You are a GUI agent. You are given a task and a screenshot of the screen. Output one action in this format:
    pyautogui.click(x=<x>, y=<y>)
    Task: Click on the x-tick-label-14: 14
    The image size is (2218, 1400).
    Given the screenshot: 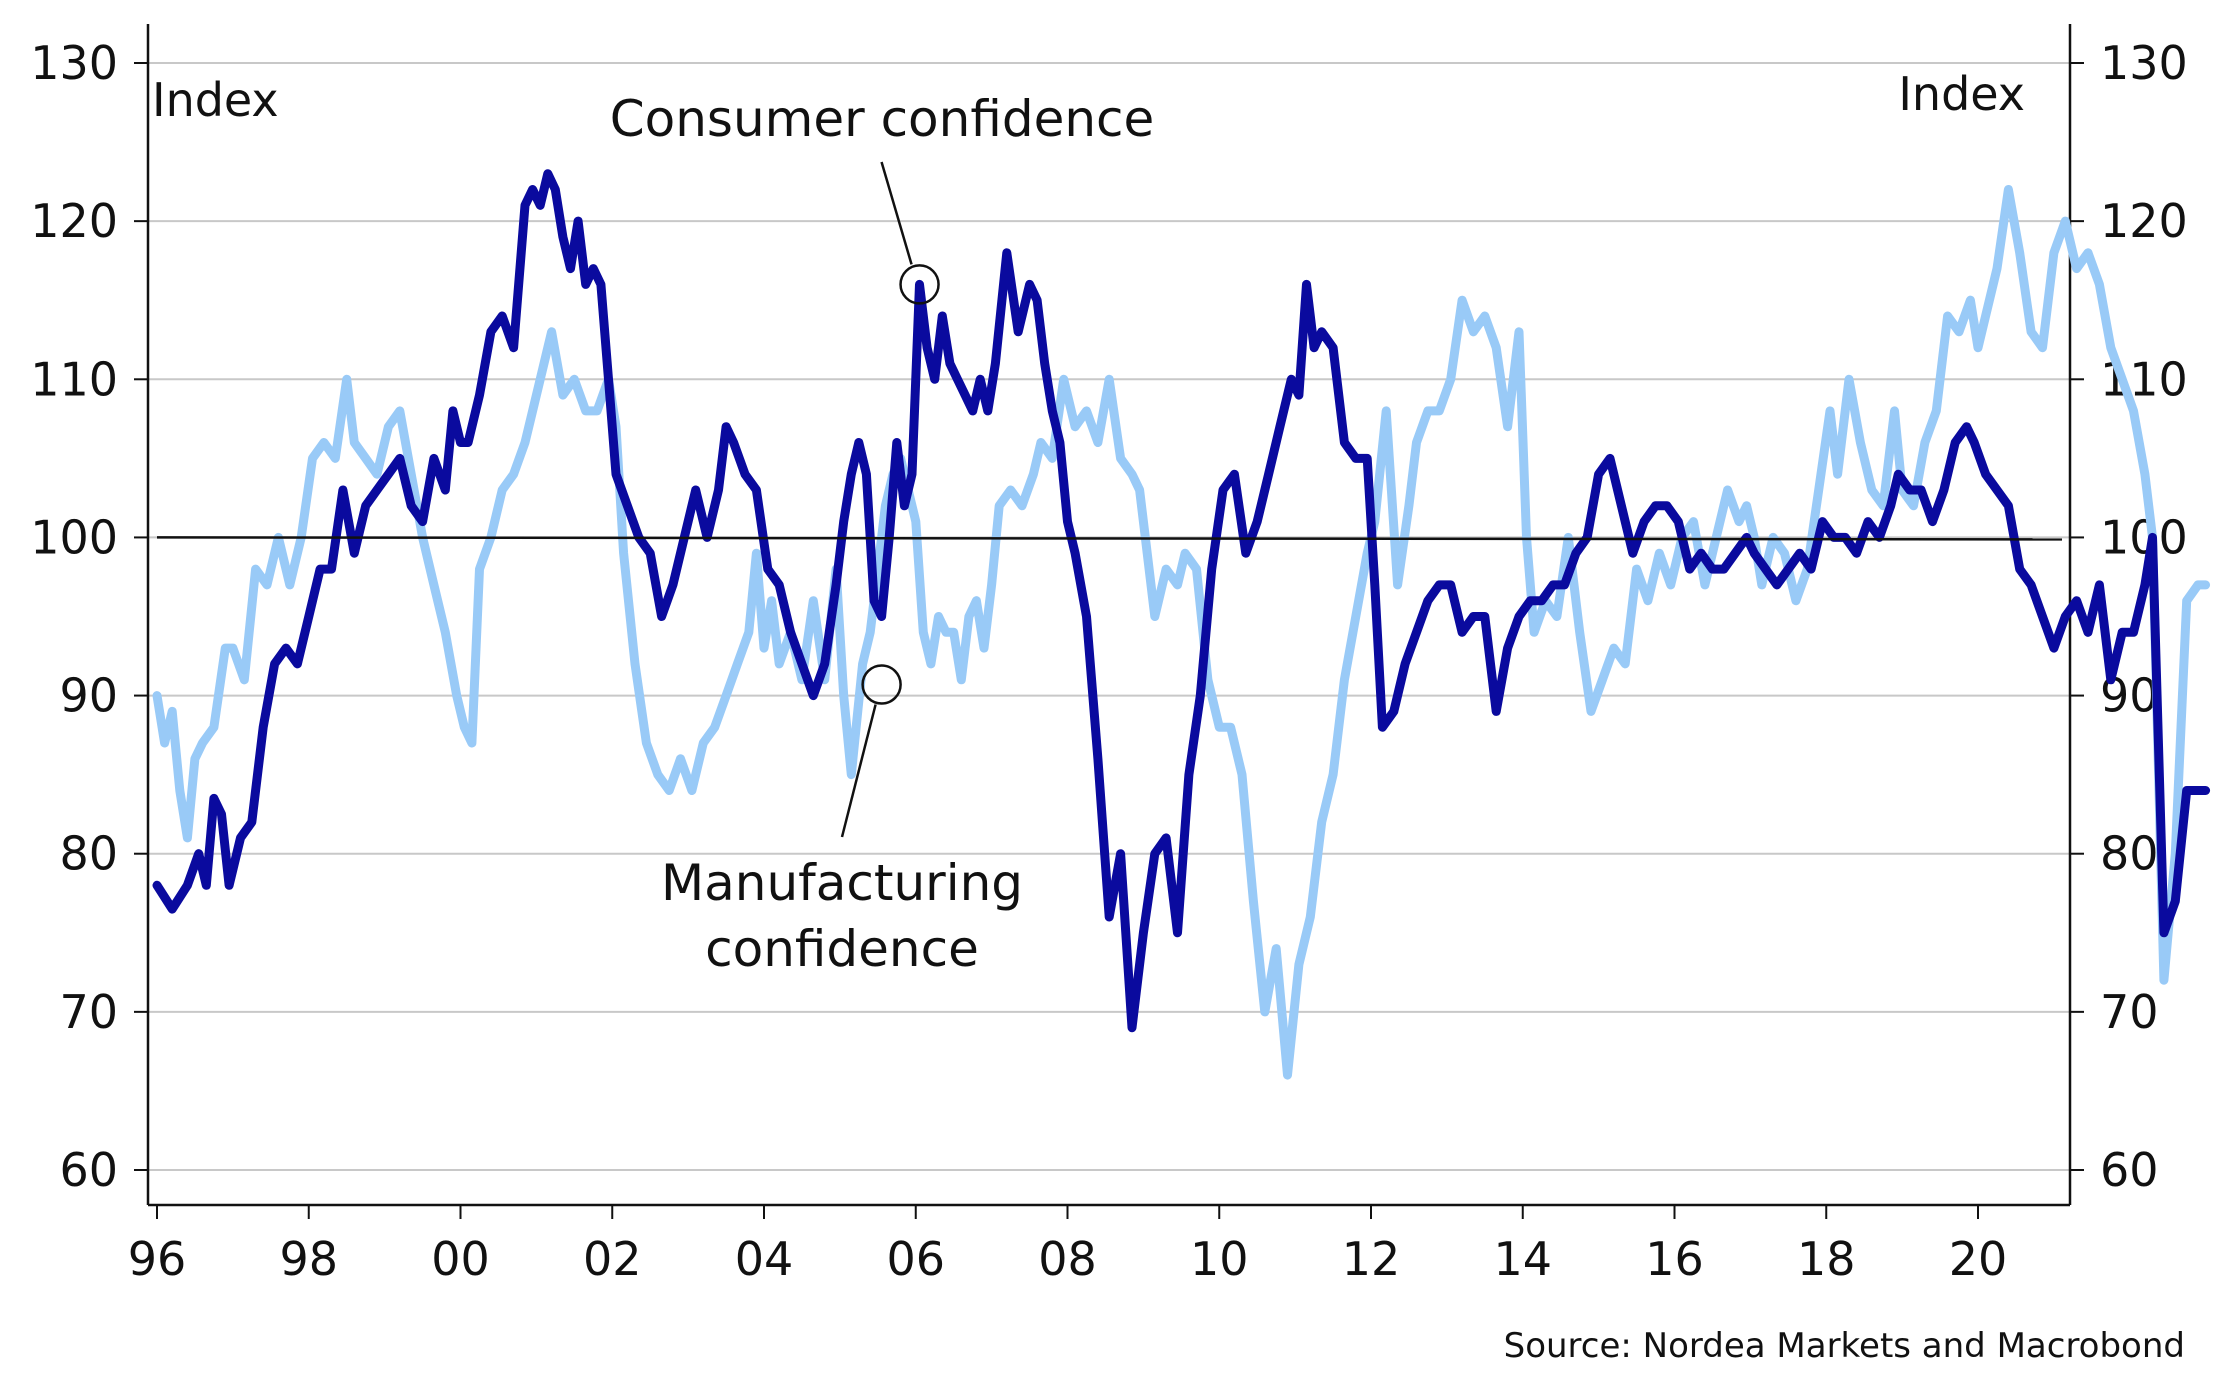 What is the action you would take?
    pyautogui.click(x=1522, y=1259)
    